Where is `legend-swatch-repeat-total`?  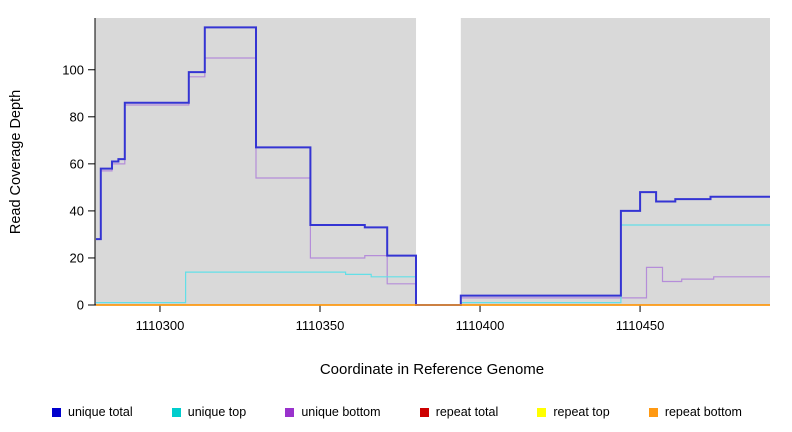
legend-swatch-repeat-total is located at coordinates (424, 412).